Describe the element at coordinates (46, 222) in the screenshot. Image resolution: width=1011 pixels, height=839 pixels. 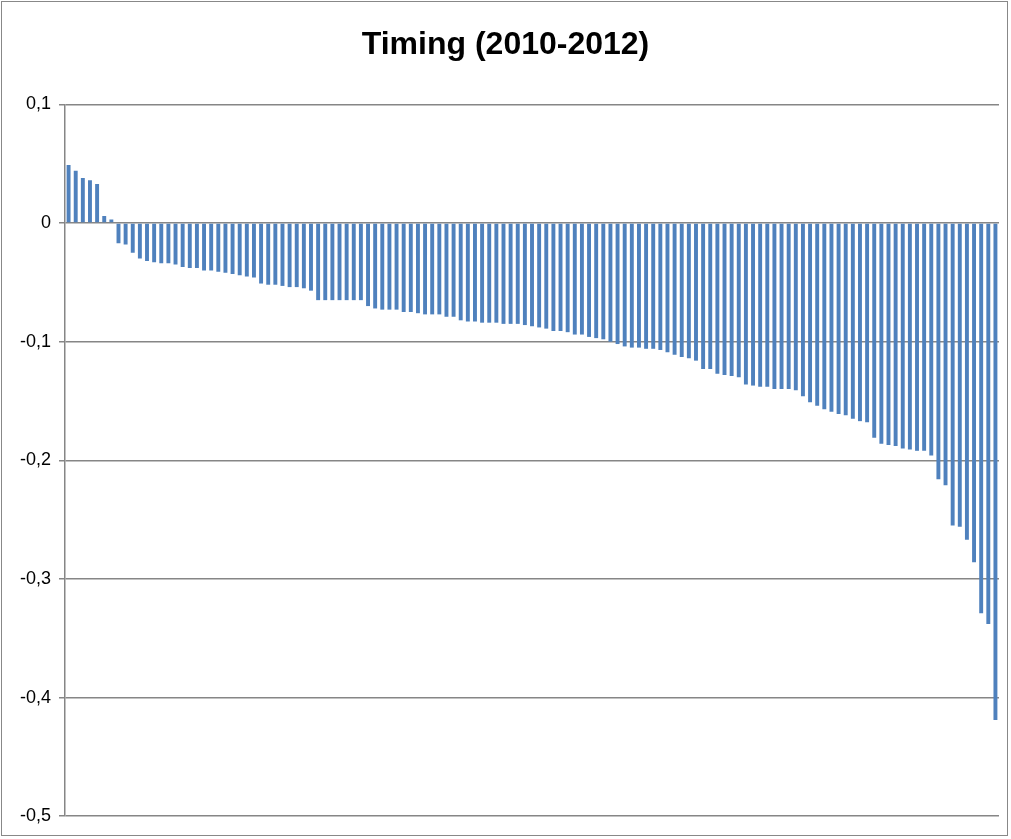
I see `y-tick-label: 0` at that location.